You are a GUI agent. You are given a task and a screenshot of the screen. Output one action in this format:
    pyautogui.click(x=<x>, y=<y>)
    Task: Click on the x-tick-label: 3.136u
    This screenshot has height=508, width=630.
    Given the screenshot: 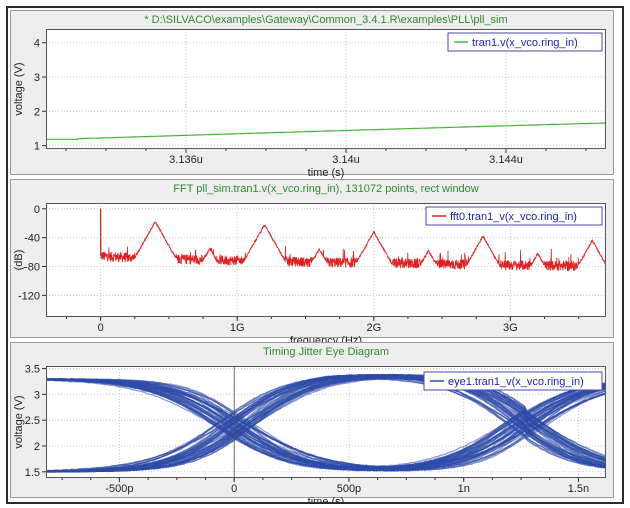 What is the action you would take?
    pyautogui.click(x=186, y=160)
    